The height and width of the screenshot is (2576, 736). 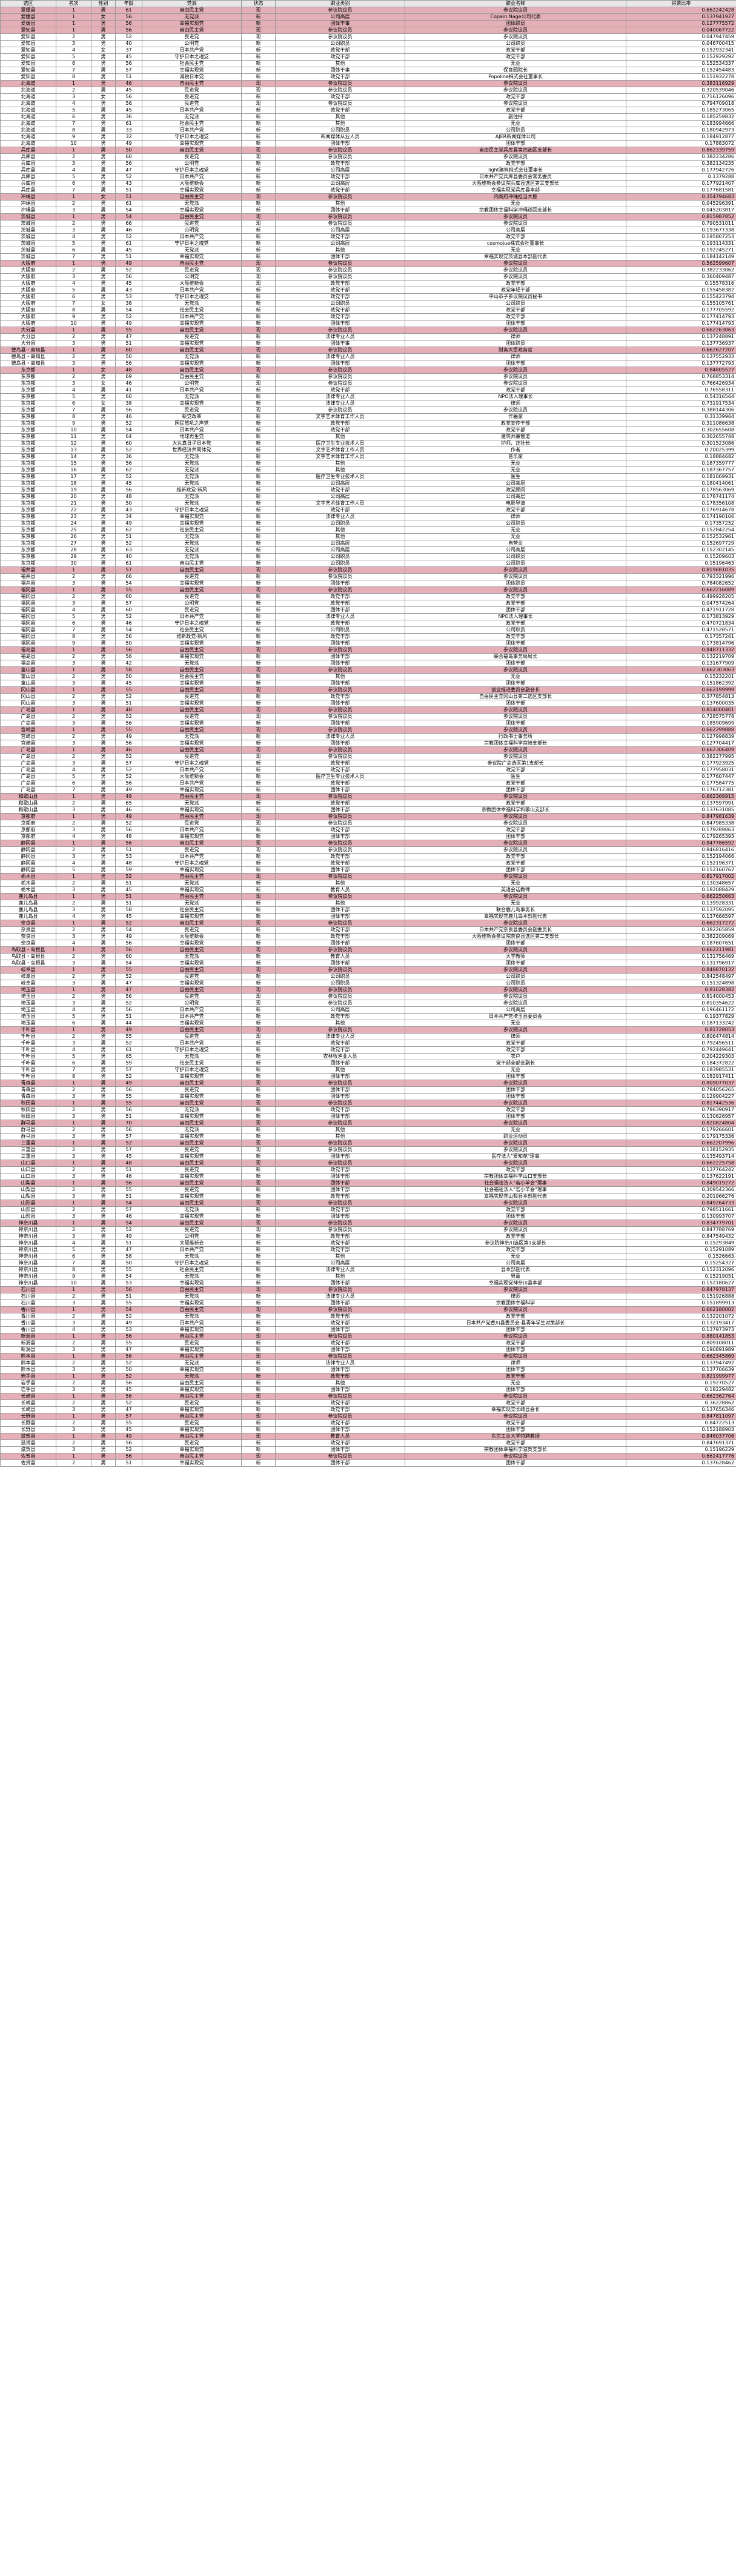 What do you see at coordinates (681, 704) in the screenshot?
I see `cell-vote-ratio: 0.137600035` at bounding box center [681, 704].